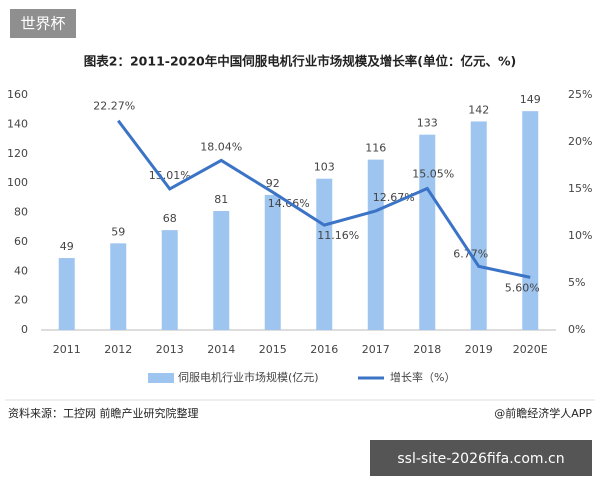 This screenshot has height=480, width=600. I want to click on bar-label: 133, so click(427, 123).